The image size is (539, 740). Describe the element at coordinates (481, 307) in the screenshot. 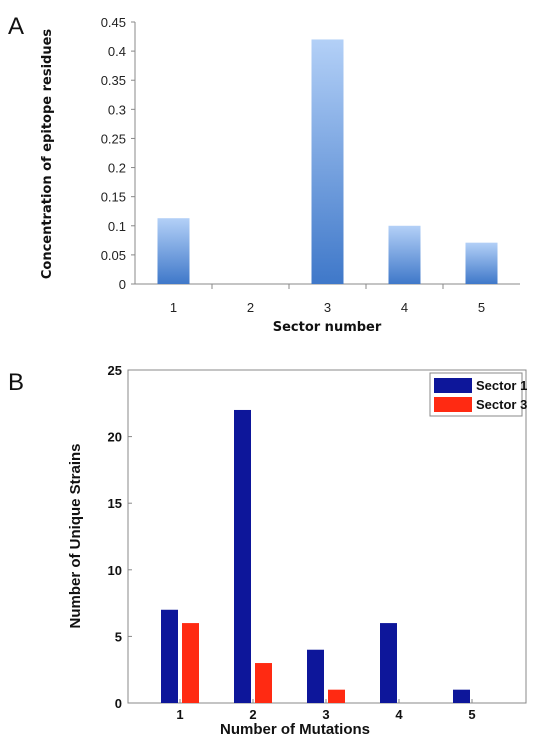

I see `chart-a-x-tick-label: 5` at that location.